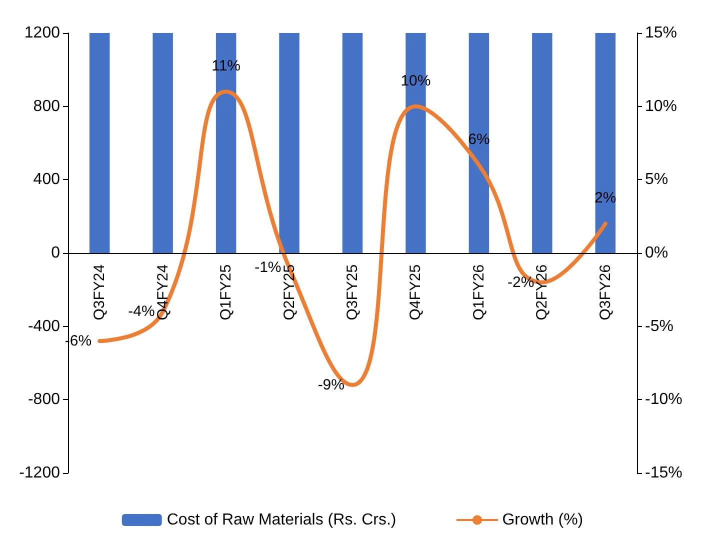  What do you see at coordinates (542, 292) in the screenshot?
I see `x-tick-label: Q2FY26` at bounding box center [542, 292].